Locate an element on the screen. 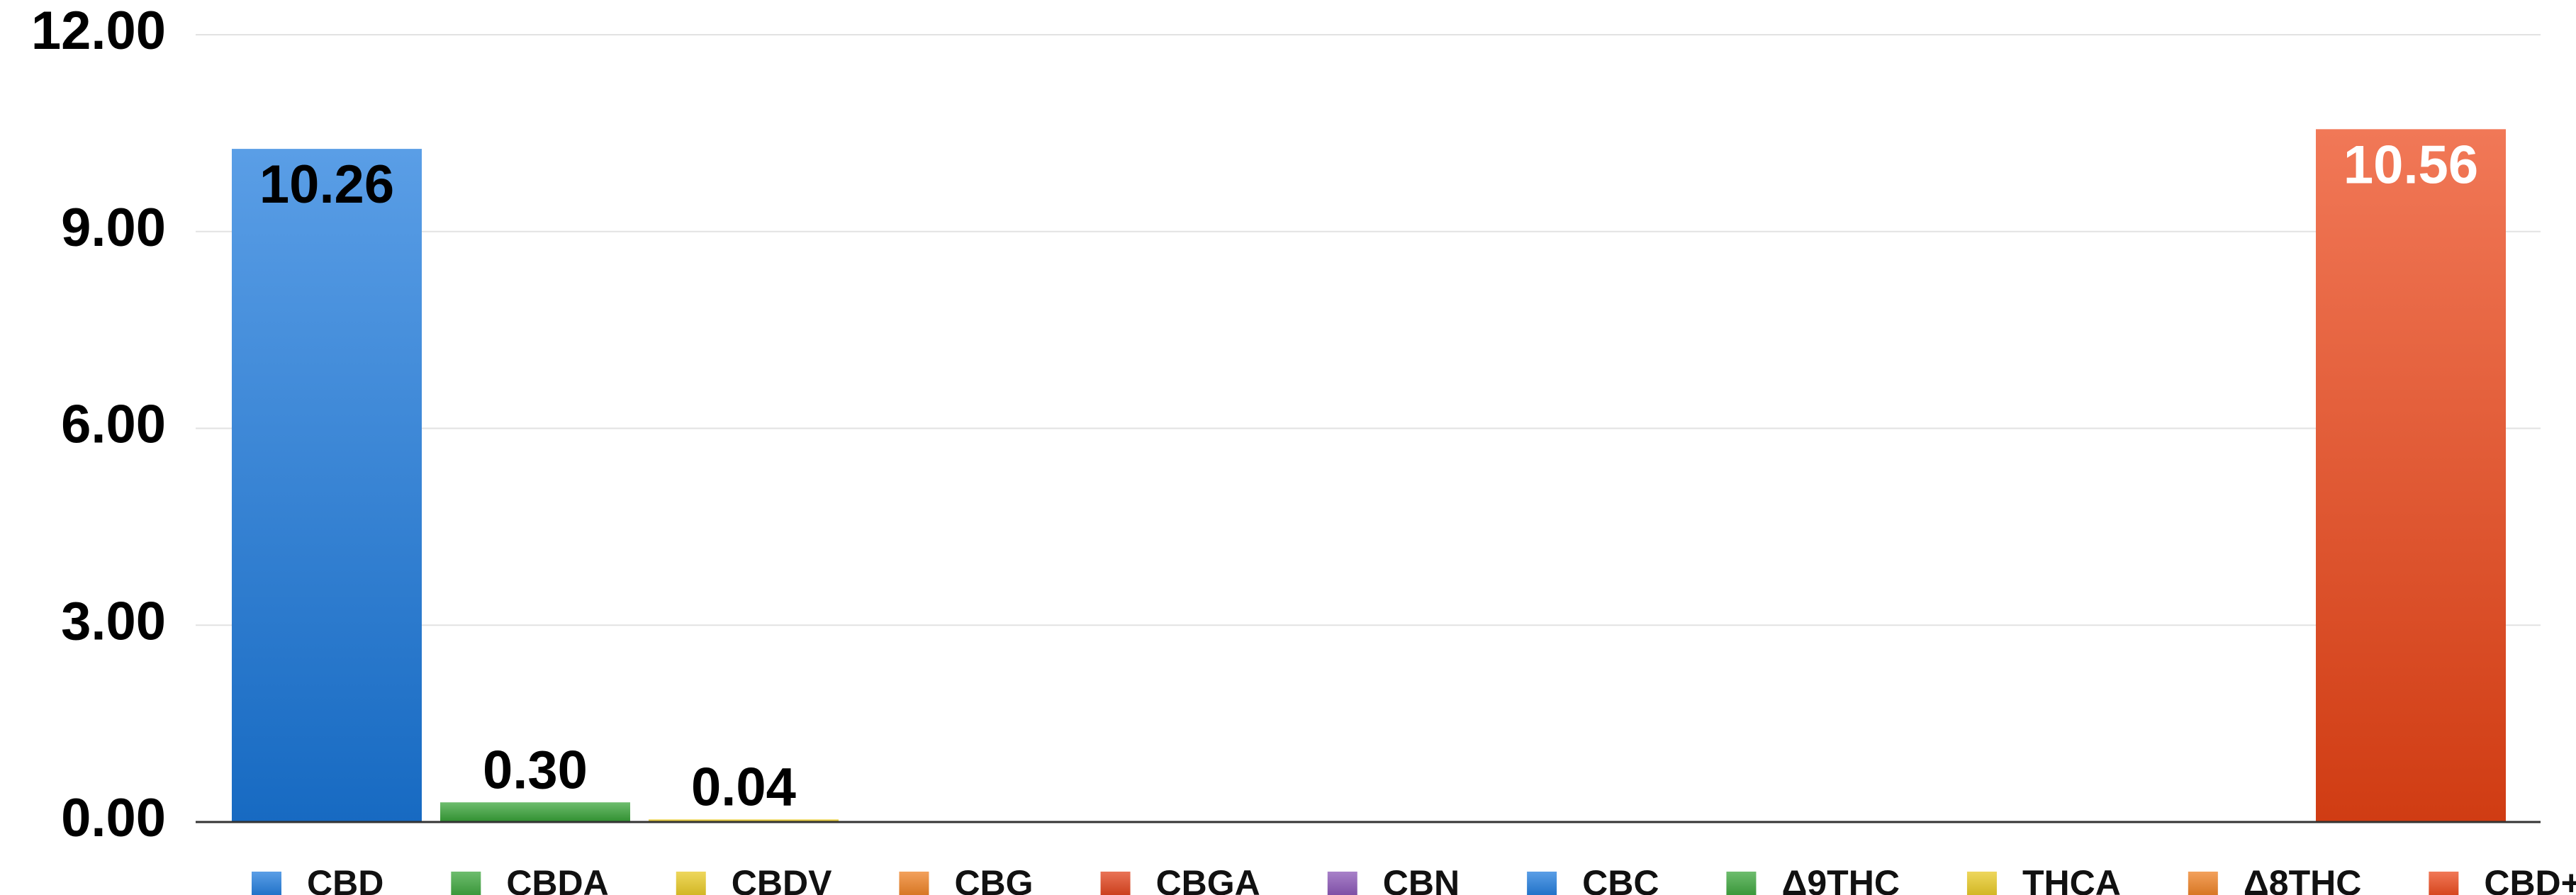 Image resolution: width=2576 pixels, height=895 pixels. legend-label: CBGA is located at coordinates (1208, 879).